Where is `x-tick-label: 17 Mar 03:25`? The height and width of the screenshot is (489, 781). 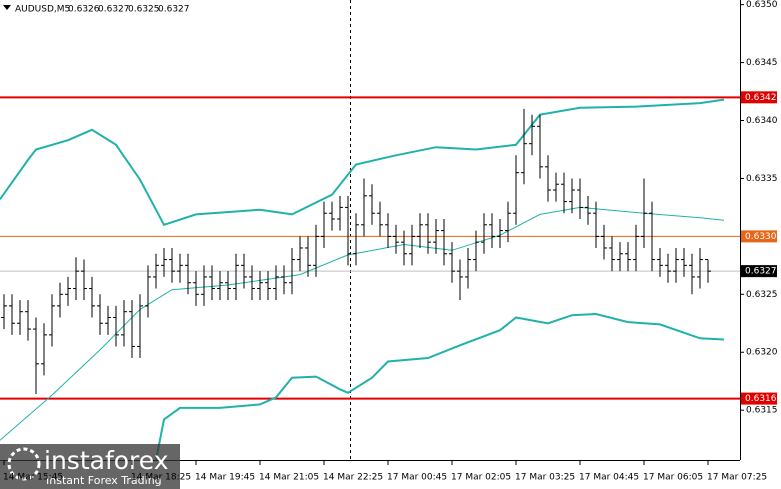 x-tick-label: 17 Mar 03:25 is located at coordinates (545, 478).